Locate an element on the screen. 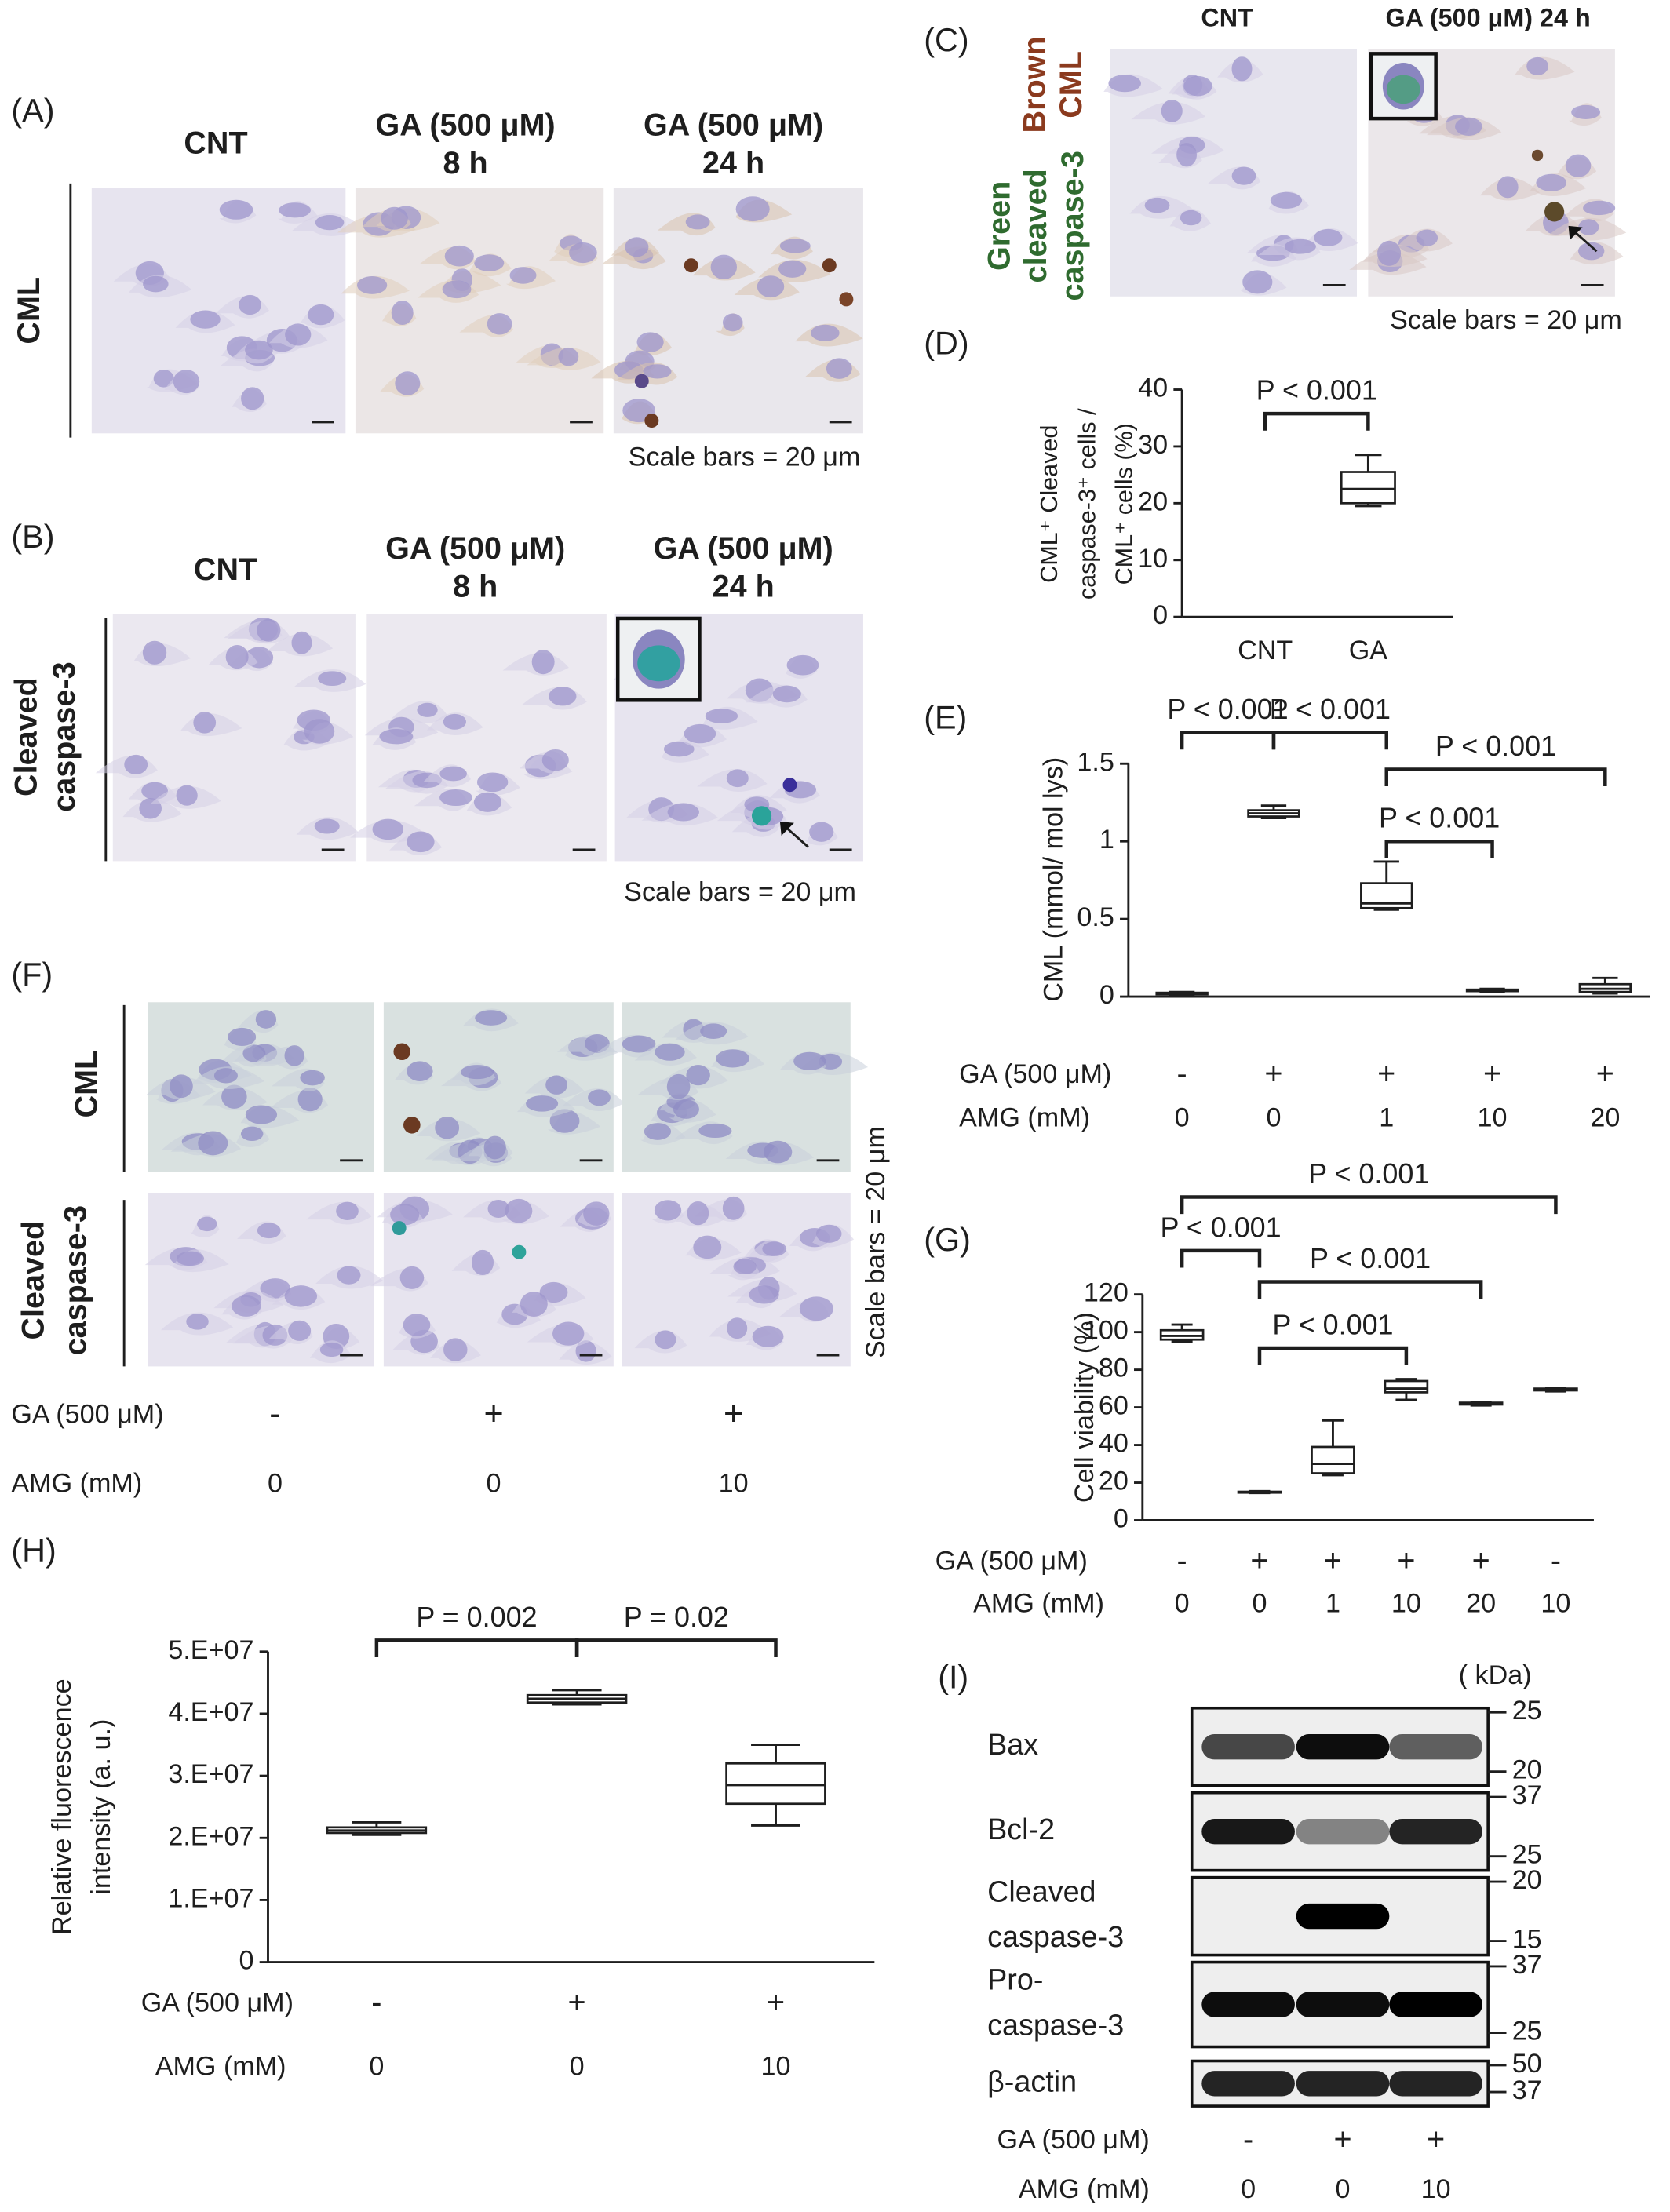 The width and height of the screenshot is (1670, 2212). arrow-head is located at coordinates (786, 829).